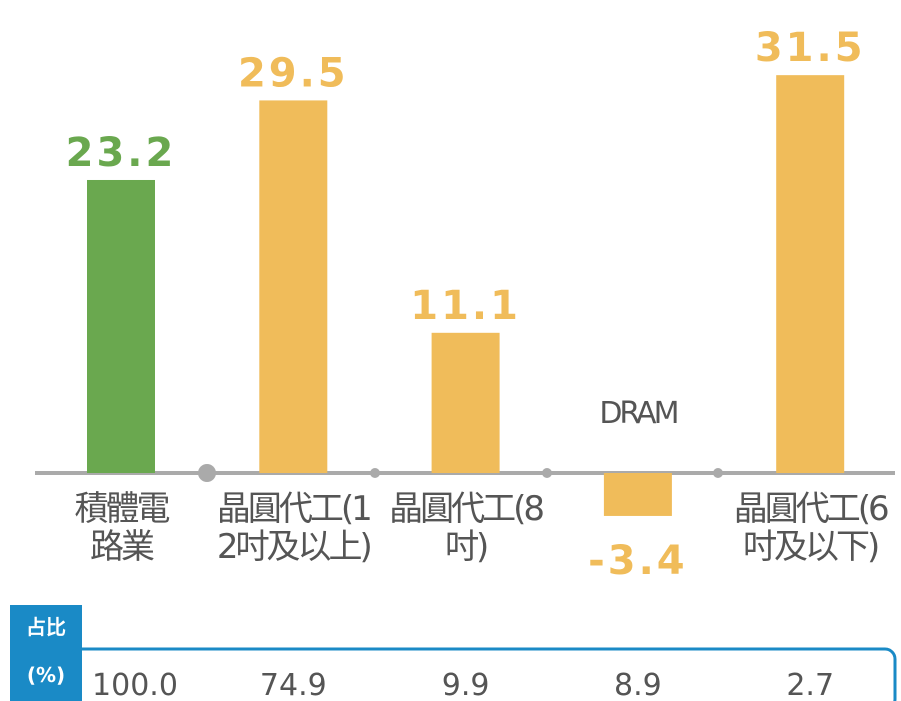 The width and height of the screenshot is (901, 701). I want to click on share-header-box, so click(46, 627).